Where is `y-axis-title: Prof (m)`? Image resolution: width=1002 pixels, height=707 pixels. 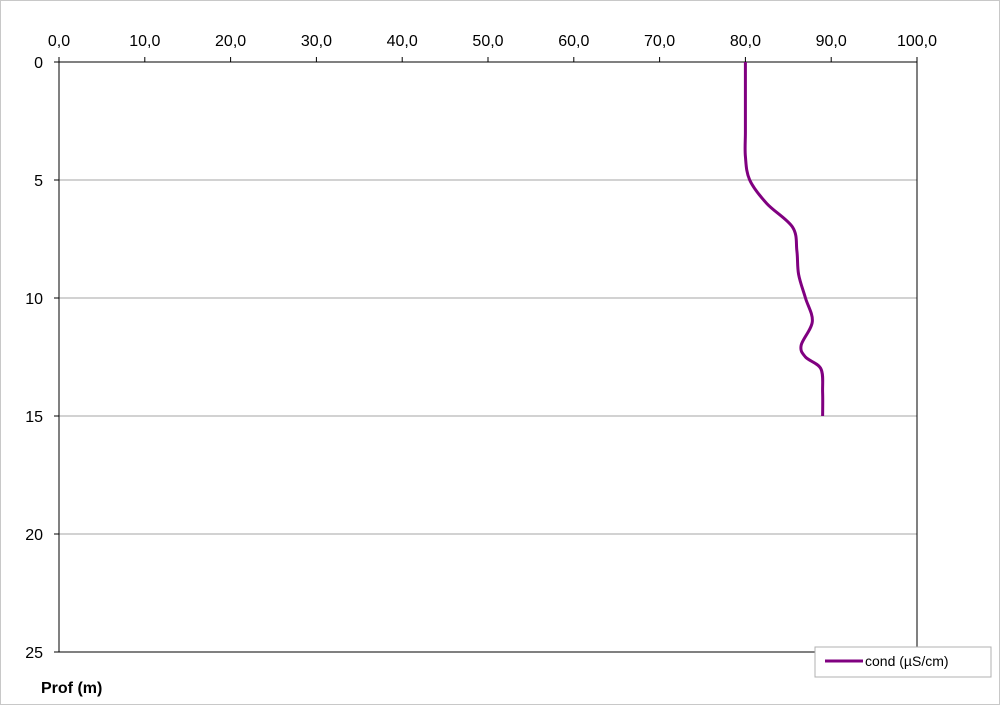
y-axis-title: Prof (m) is located at coordinates (71, 688).